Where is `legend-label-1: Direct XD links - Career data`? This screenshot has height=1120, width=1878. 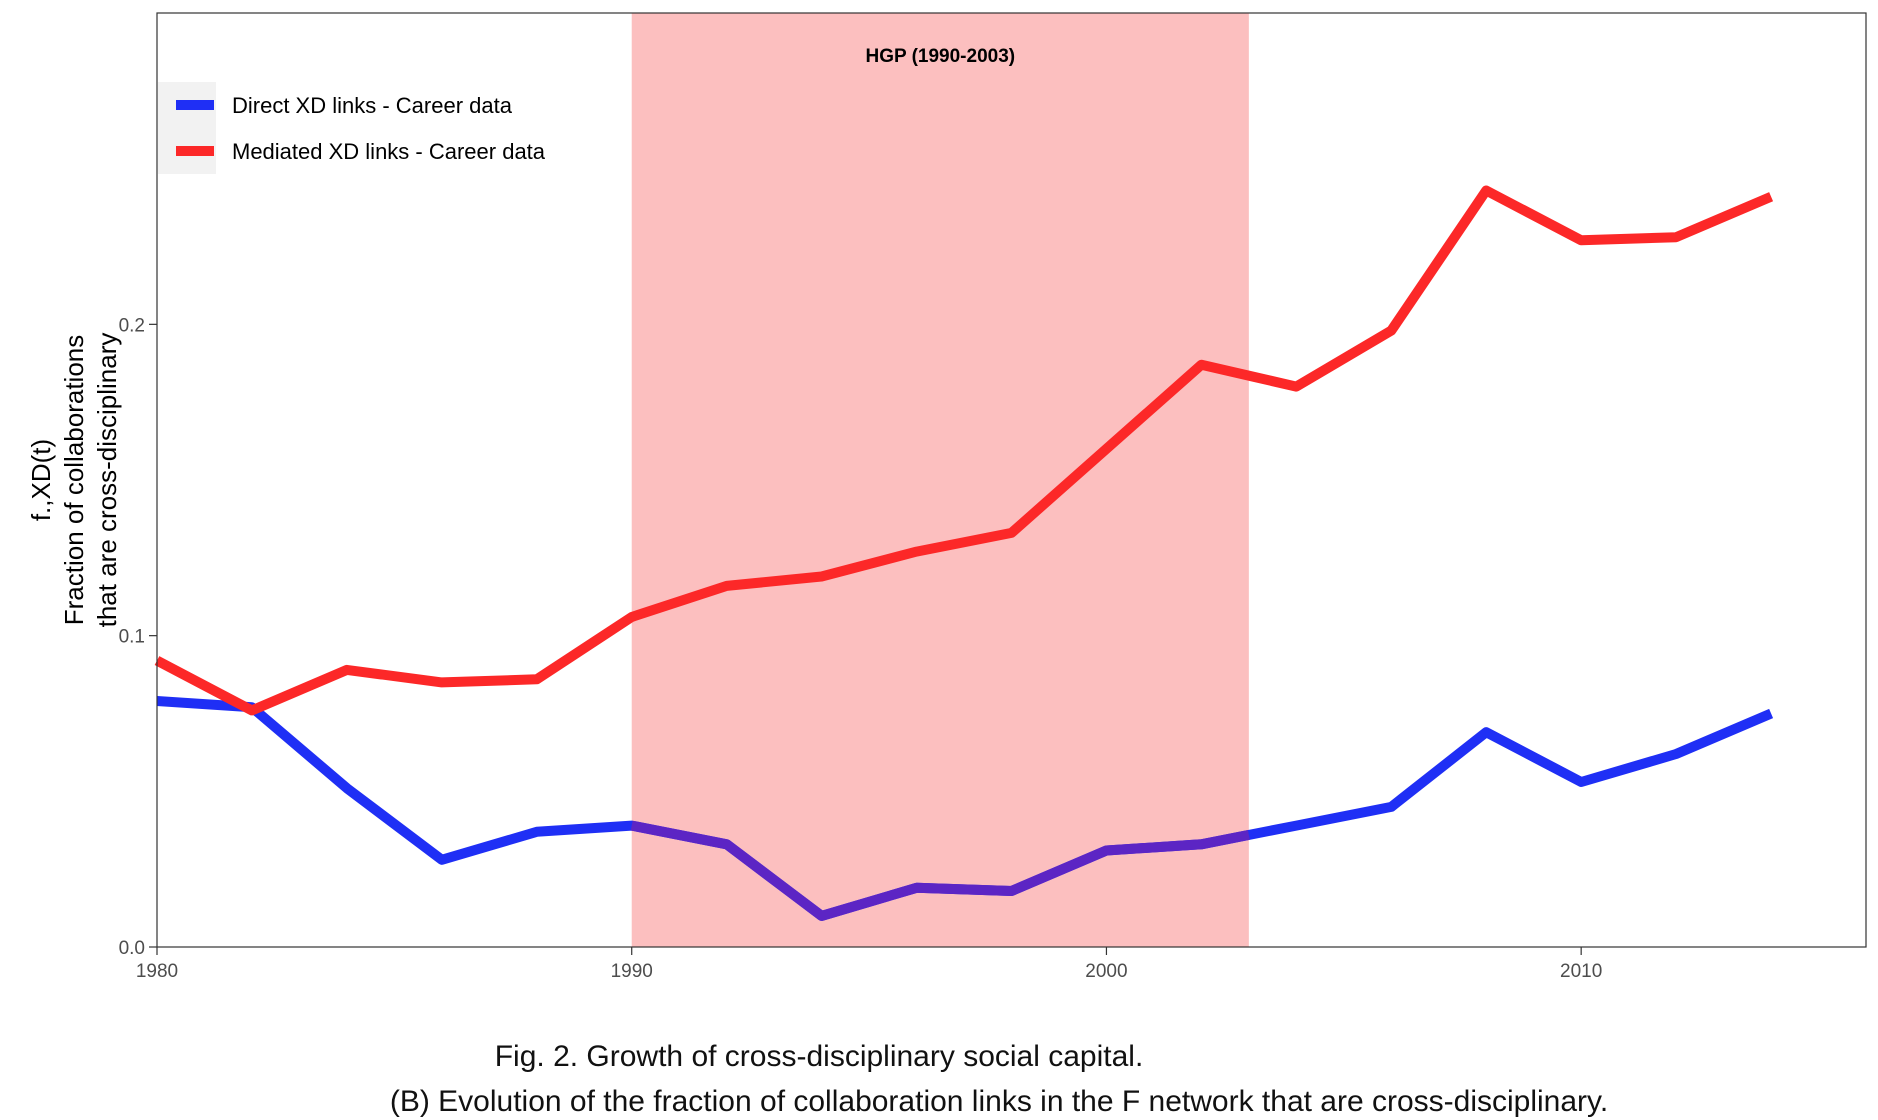 legend-label-1: Direct XD links - Career data is located at coordinates (372, 105).